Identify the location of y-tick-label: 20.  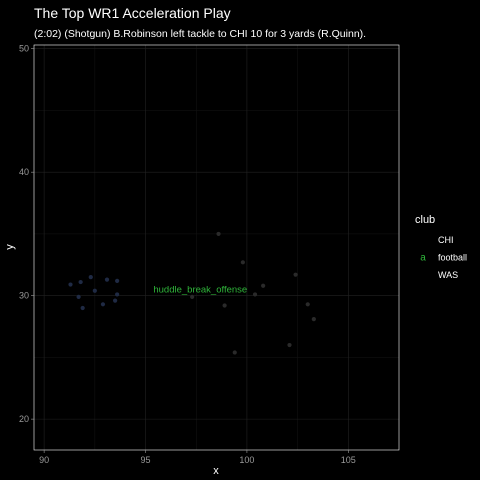
(24, 419).